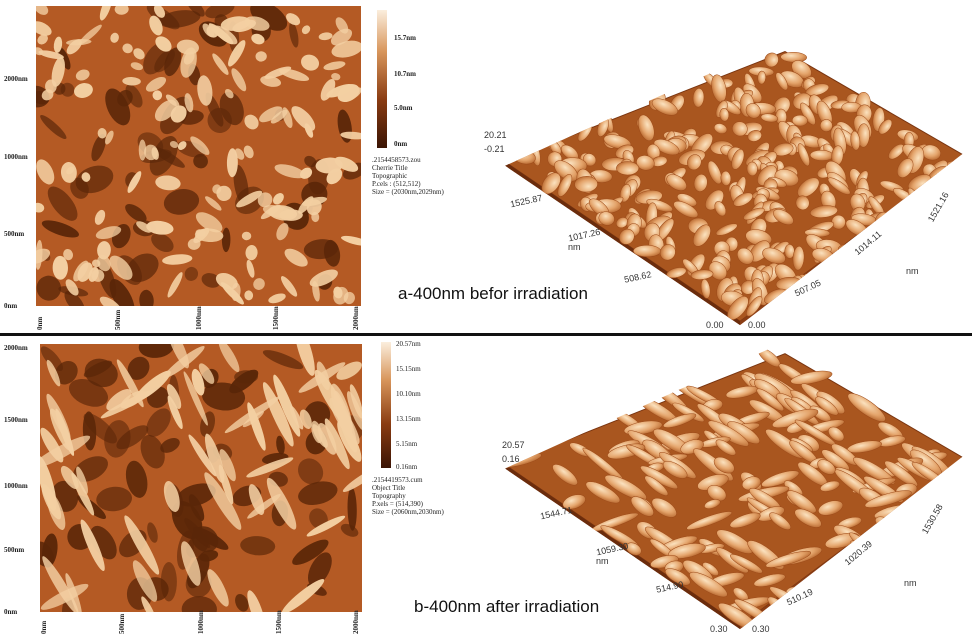  Describe the element at coordinates (408, 192) in the screenshot. I see `info-line: Size = (2030nm,2029nm)` at that location.